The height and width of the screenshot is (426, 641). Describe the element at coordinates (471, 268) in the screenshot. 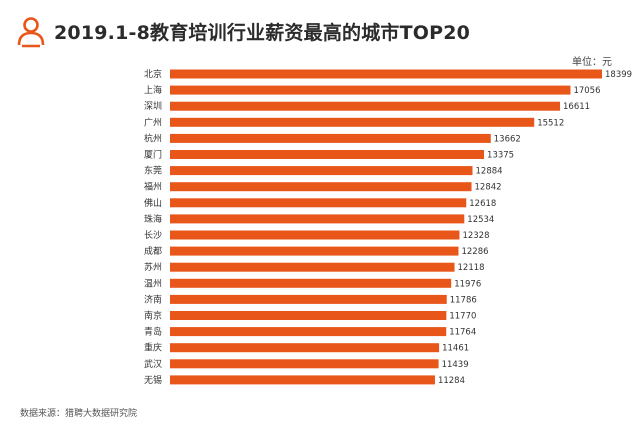

I see `value-label: 12118` at that location.